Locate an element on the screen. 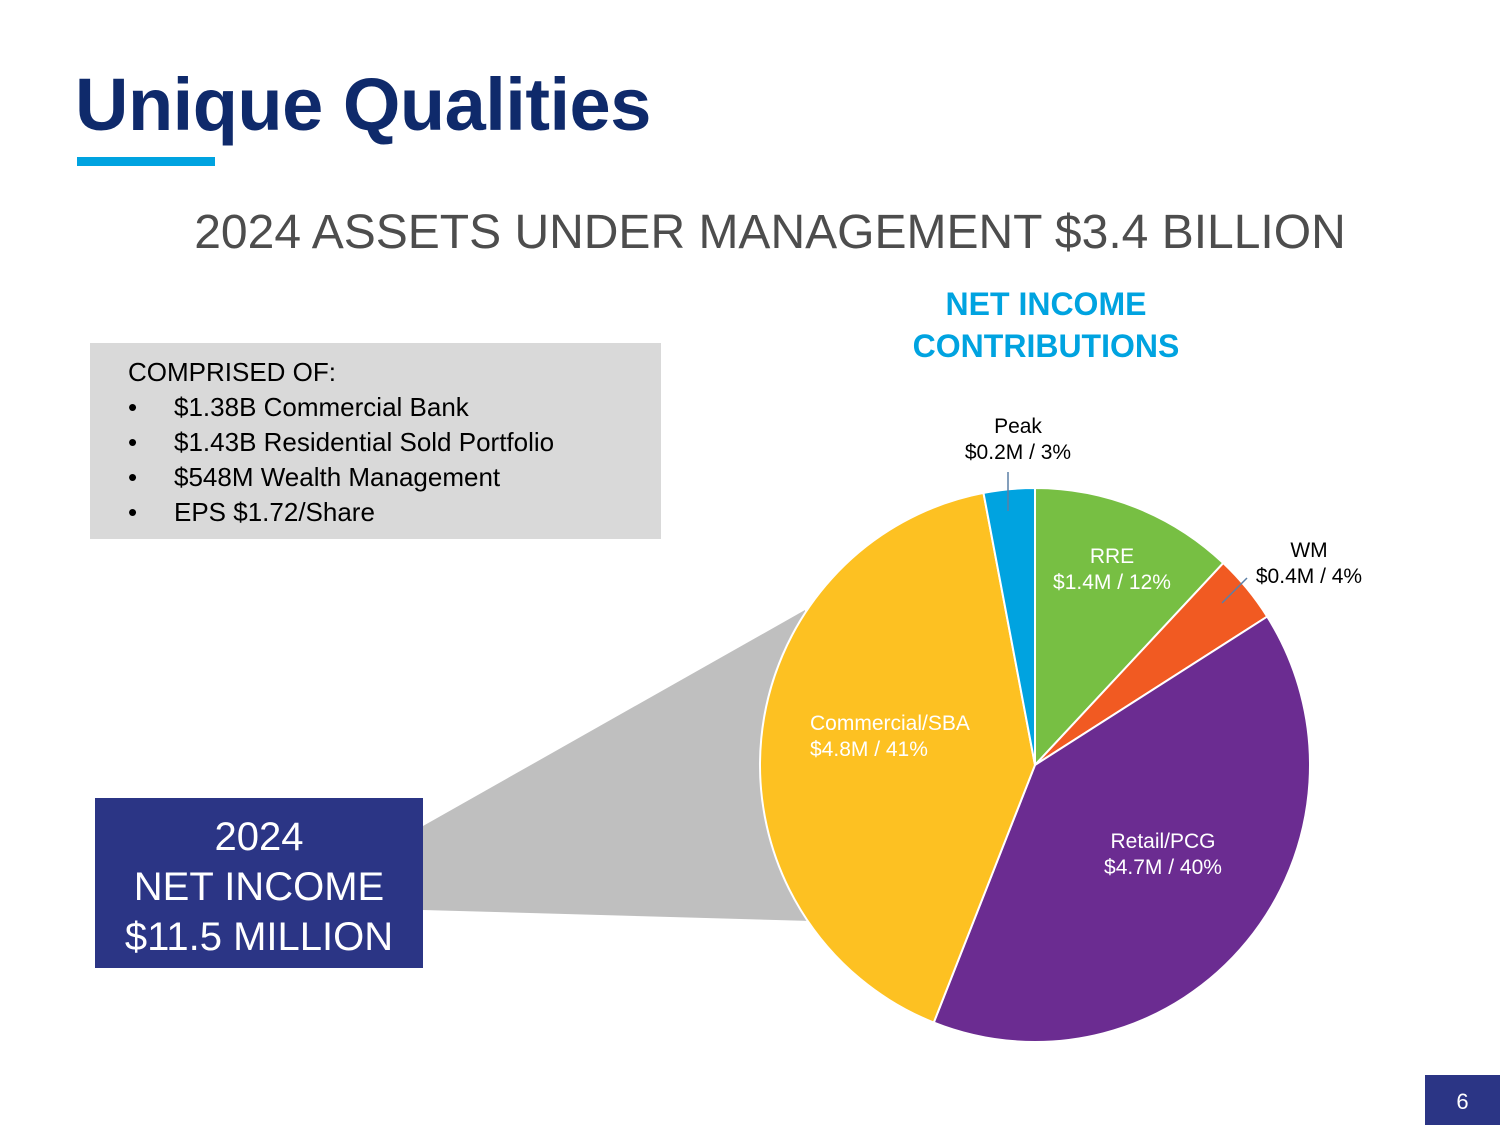 The image size is (1500, 1129). comprised-item: • $1.43B Residential Sold Portfolio is located at coordinates (341, 444).